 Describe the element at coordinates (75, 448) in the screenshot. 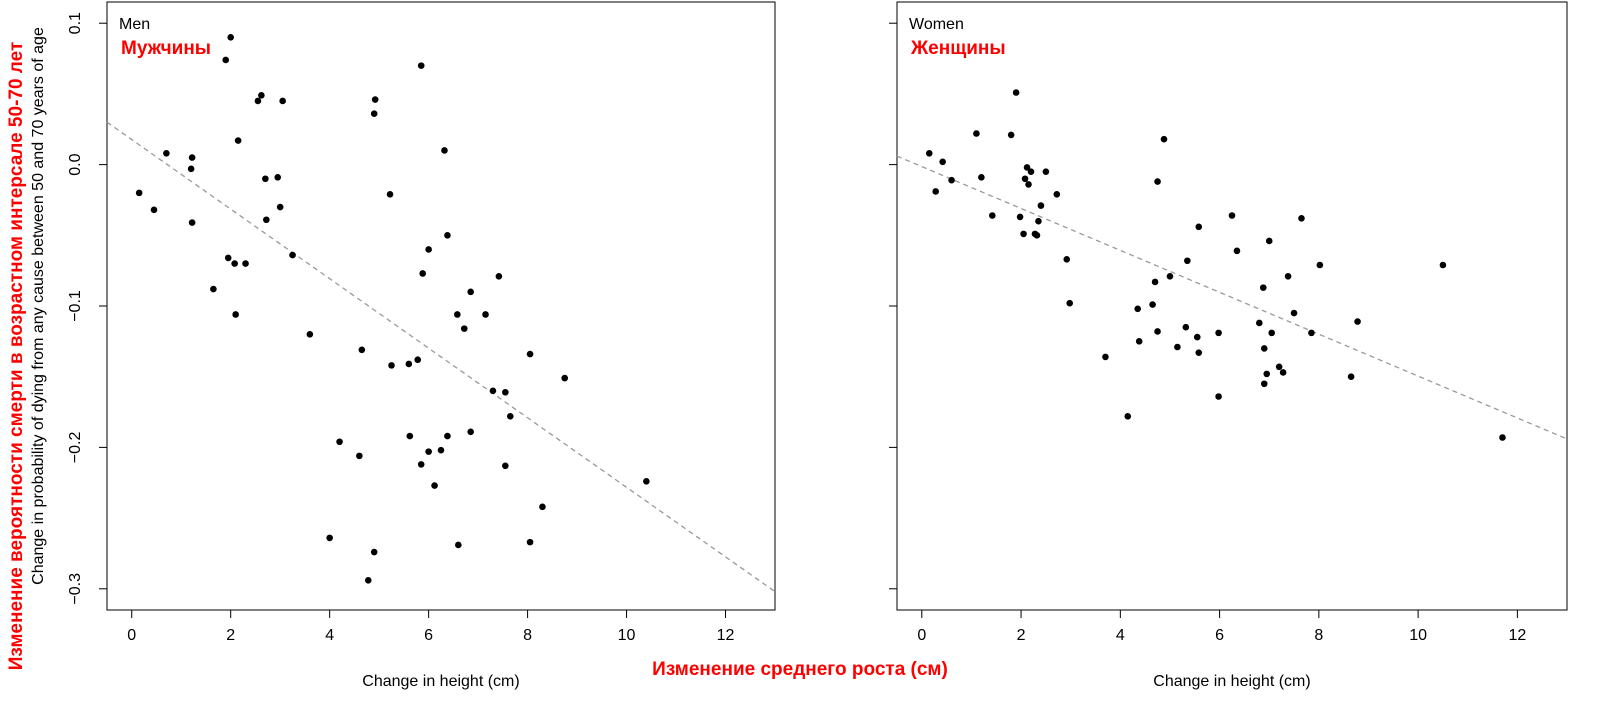

I see `men-y-tick-label: −0.2` at that location.